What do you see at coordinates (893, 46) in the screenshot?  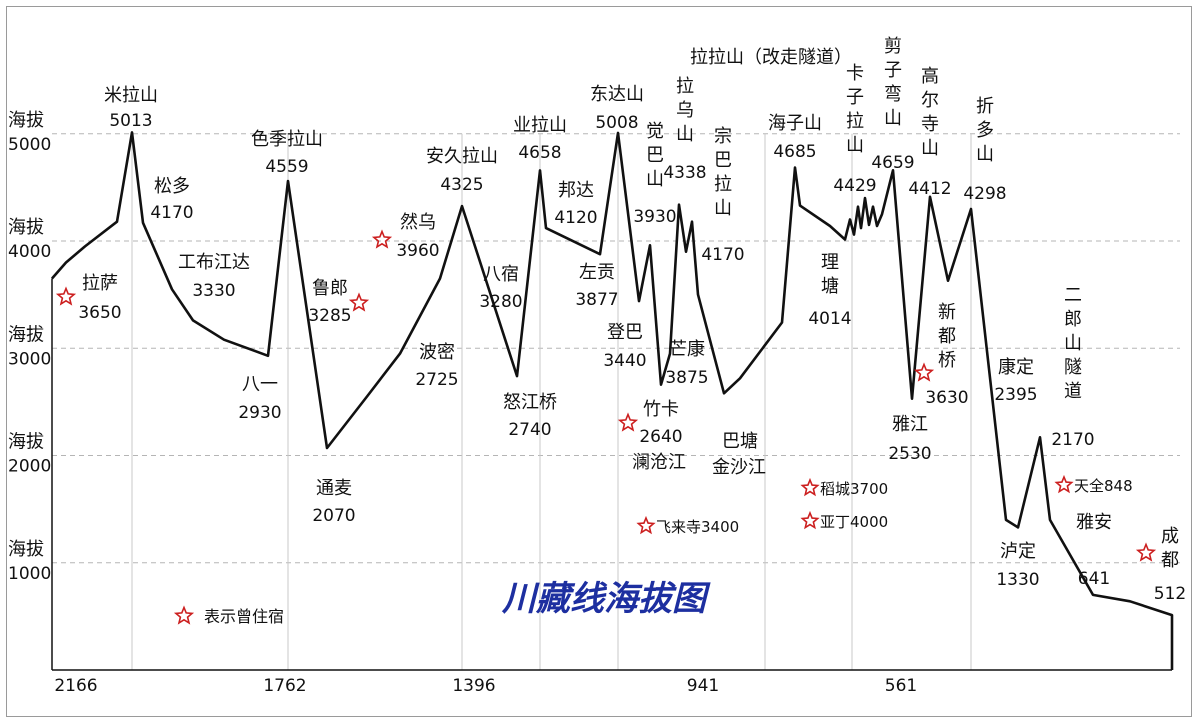 I see `place-30-char: 剪` at bounding box center [893, 46].